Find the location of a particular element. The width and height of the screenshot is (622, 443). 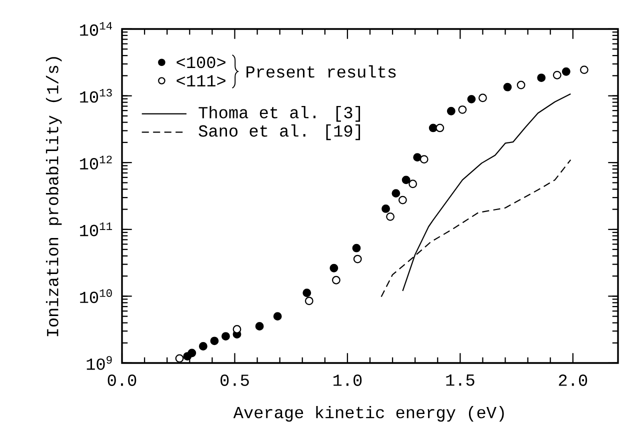

x-tick-label: 0.0 is located at coordinates (122, 380).